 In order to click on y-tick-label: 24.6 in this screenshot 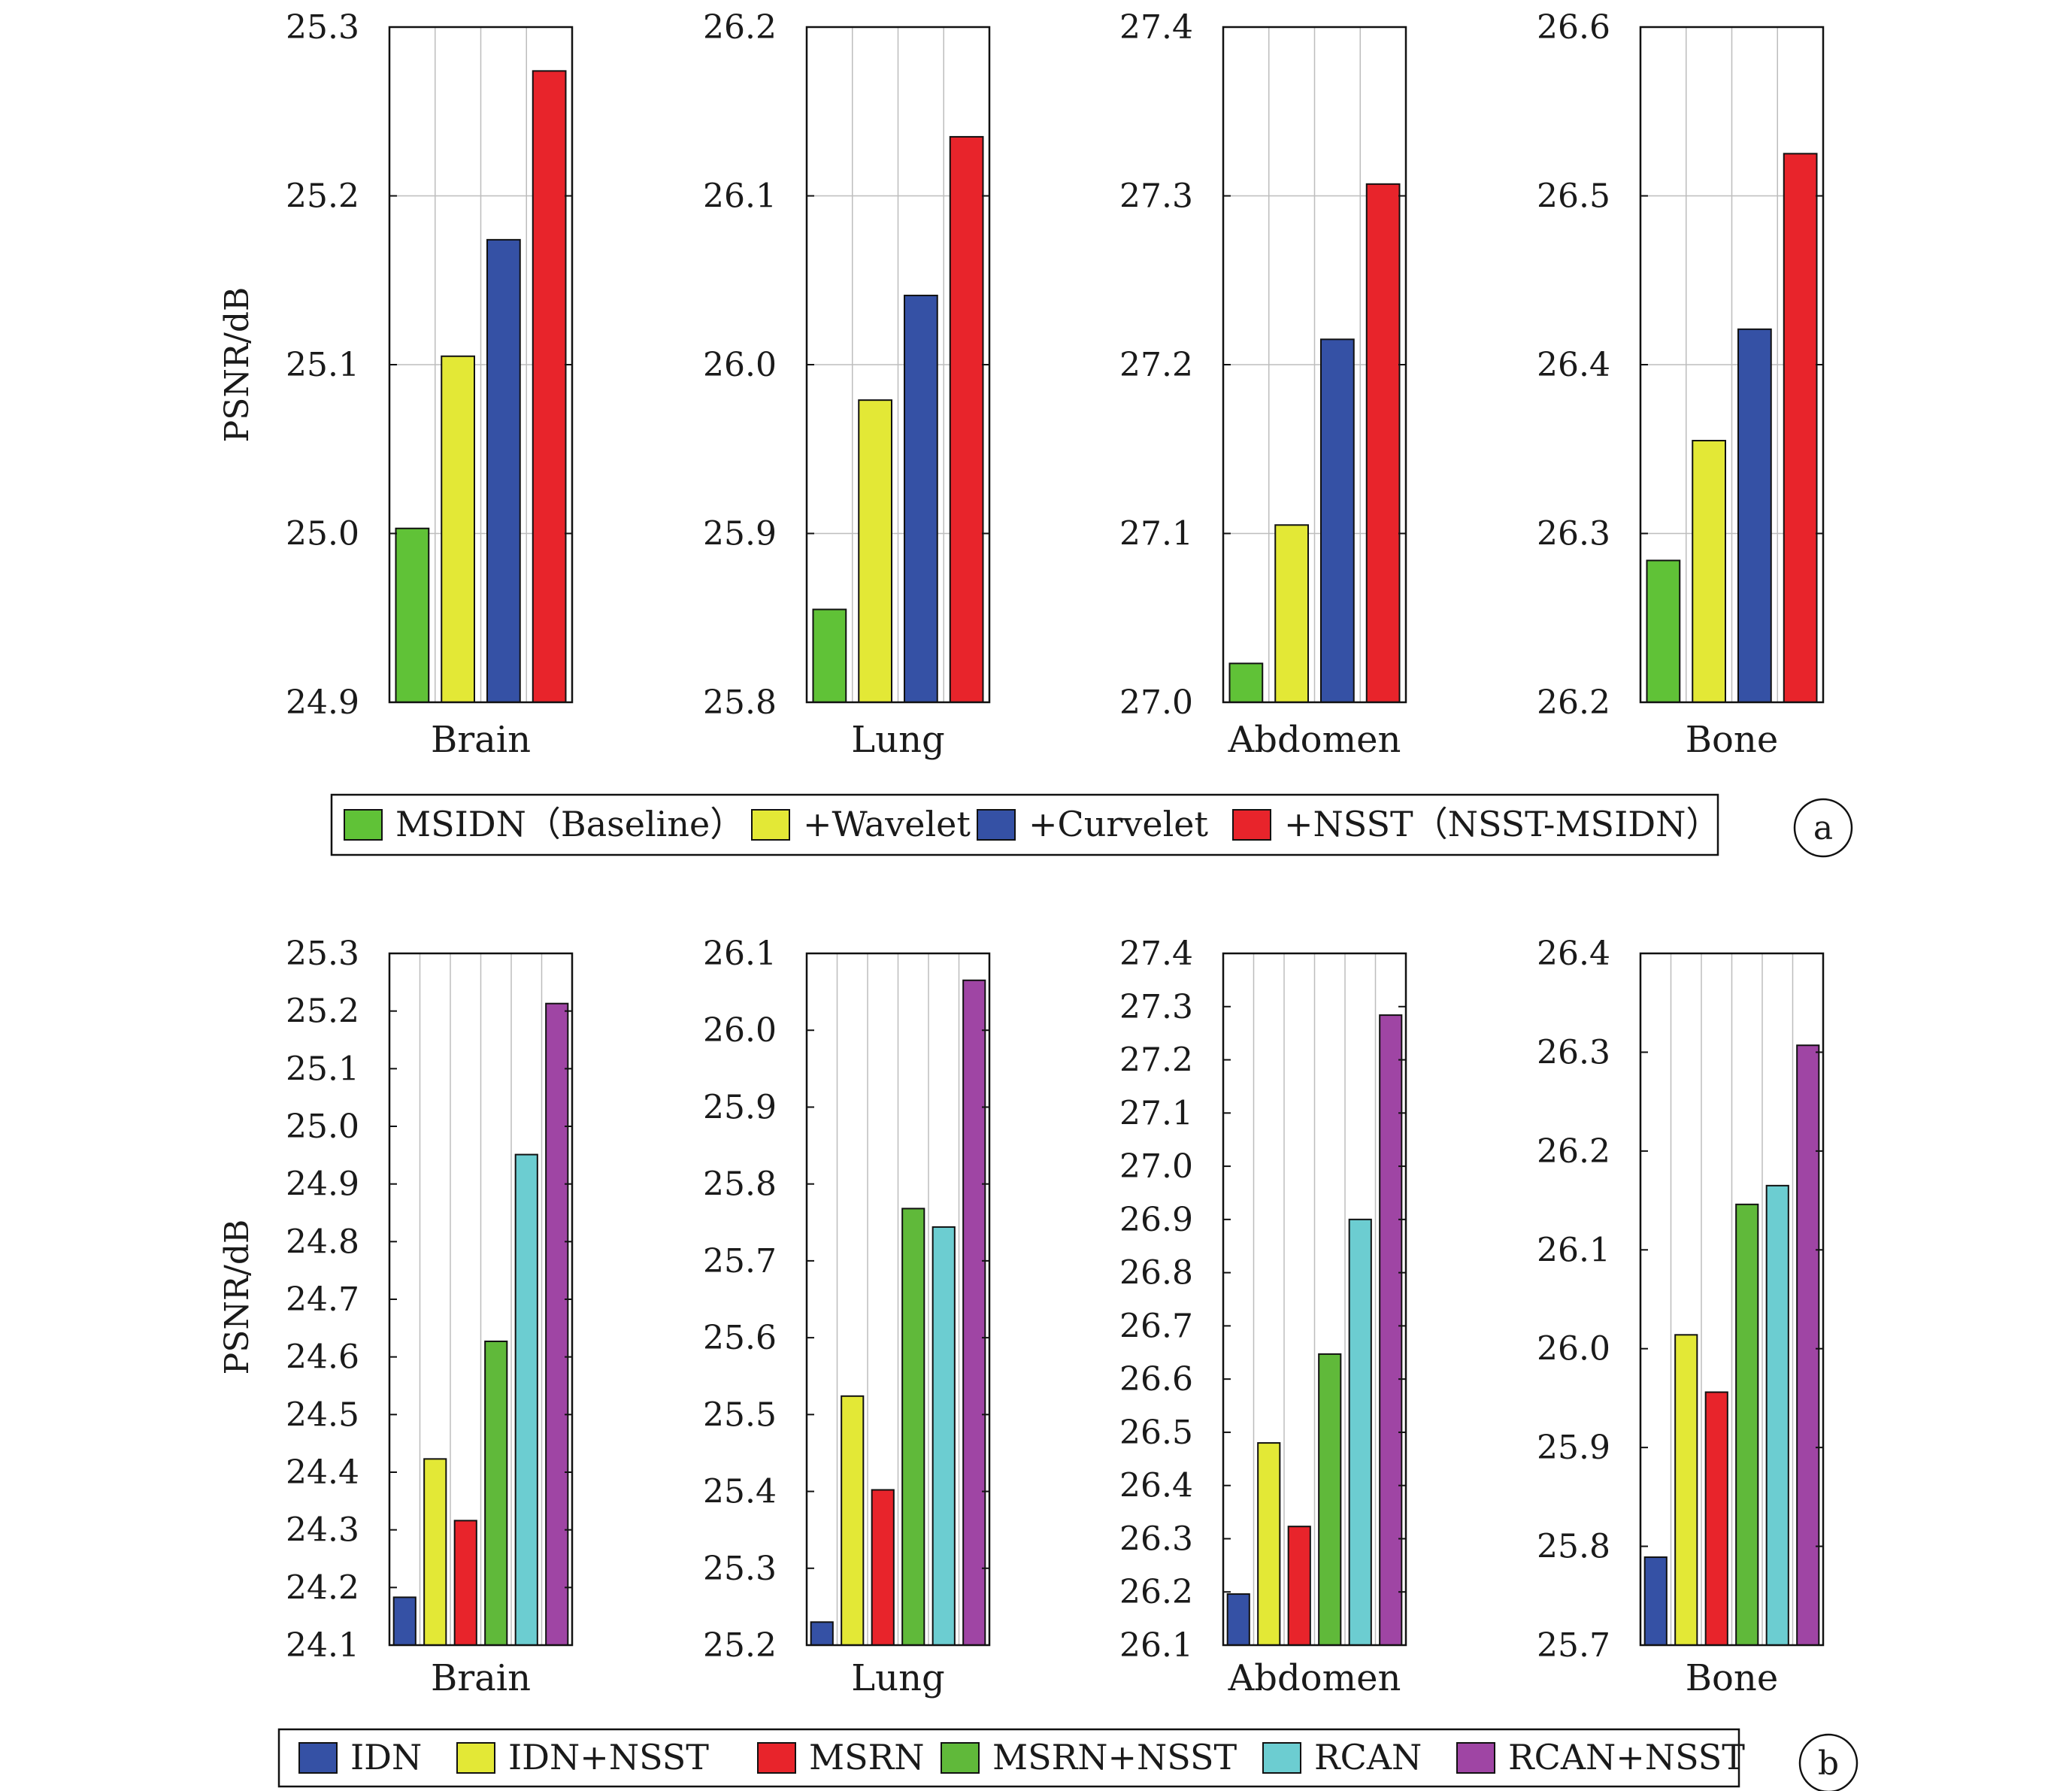, I will do `click(322, 1358)`.